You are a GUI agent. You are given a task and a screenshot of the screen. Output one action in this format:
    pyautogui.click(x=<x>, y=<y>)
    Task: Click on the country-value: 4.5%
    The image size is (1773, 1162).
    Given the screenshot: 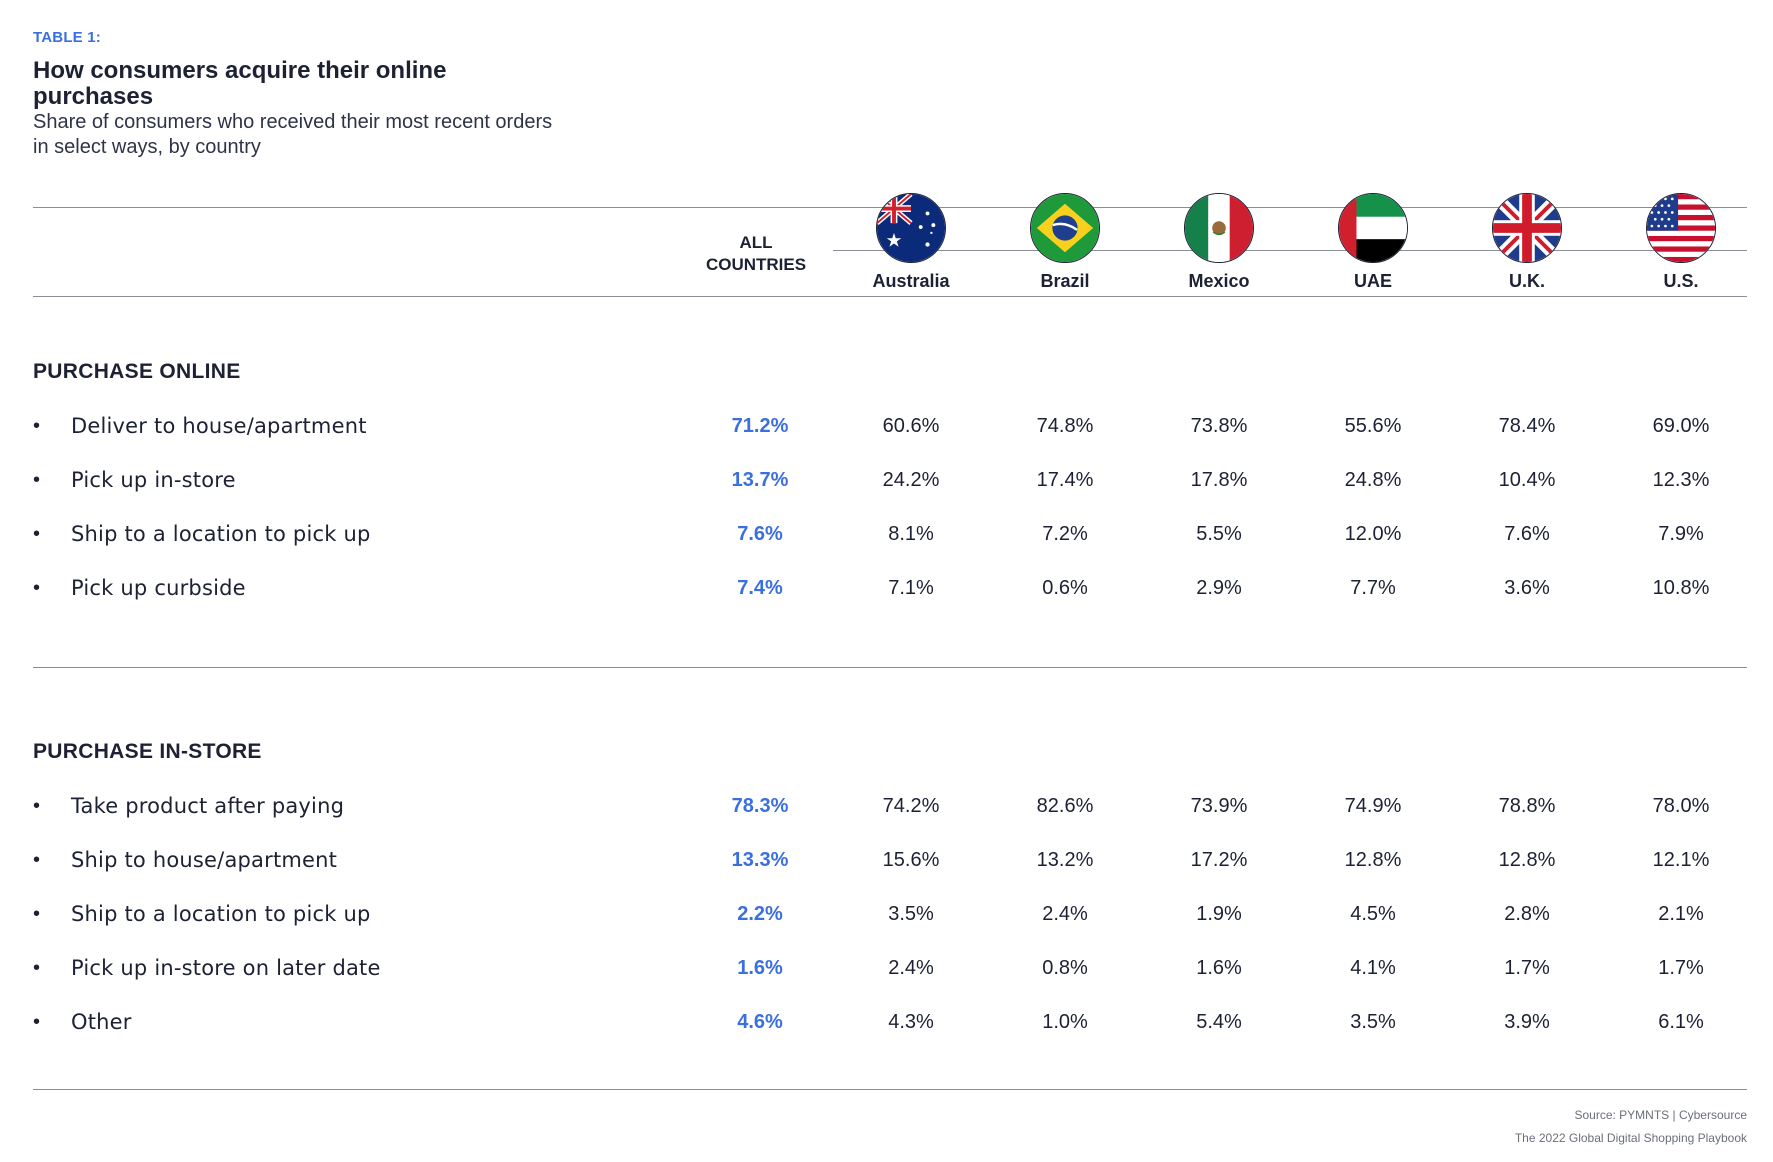 What is the action you would take?
    pyautogui.click(x=1373, y=914)
    